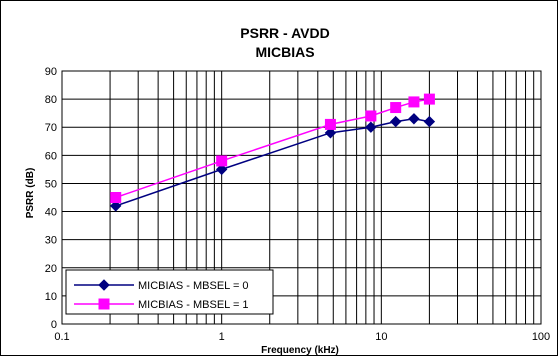  I want to click on x-axis-label: Frequency (kHz), so click(300, 350).